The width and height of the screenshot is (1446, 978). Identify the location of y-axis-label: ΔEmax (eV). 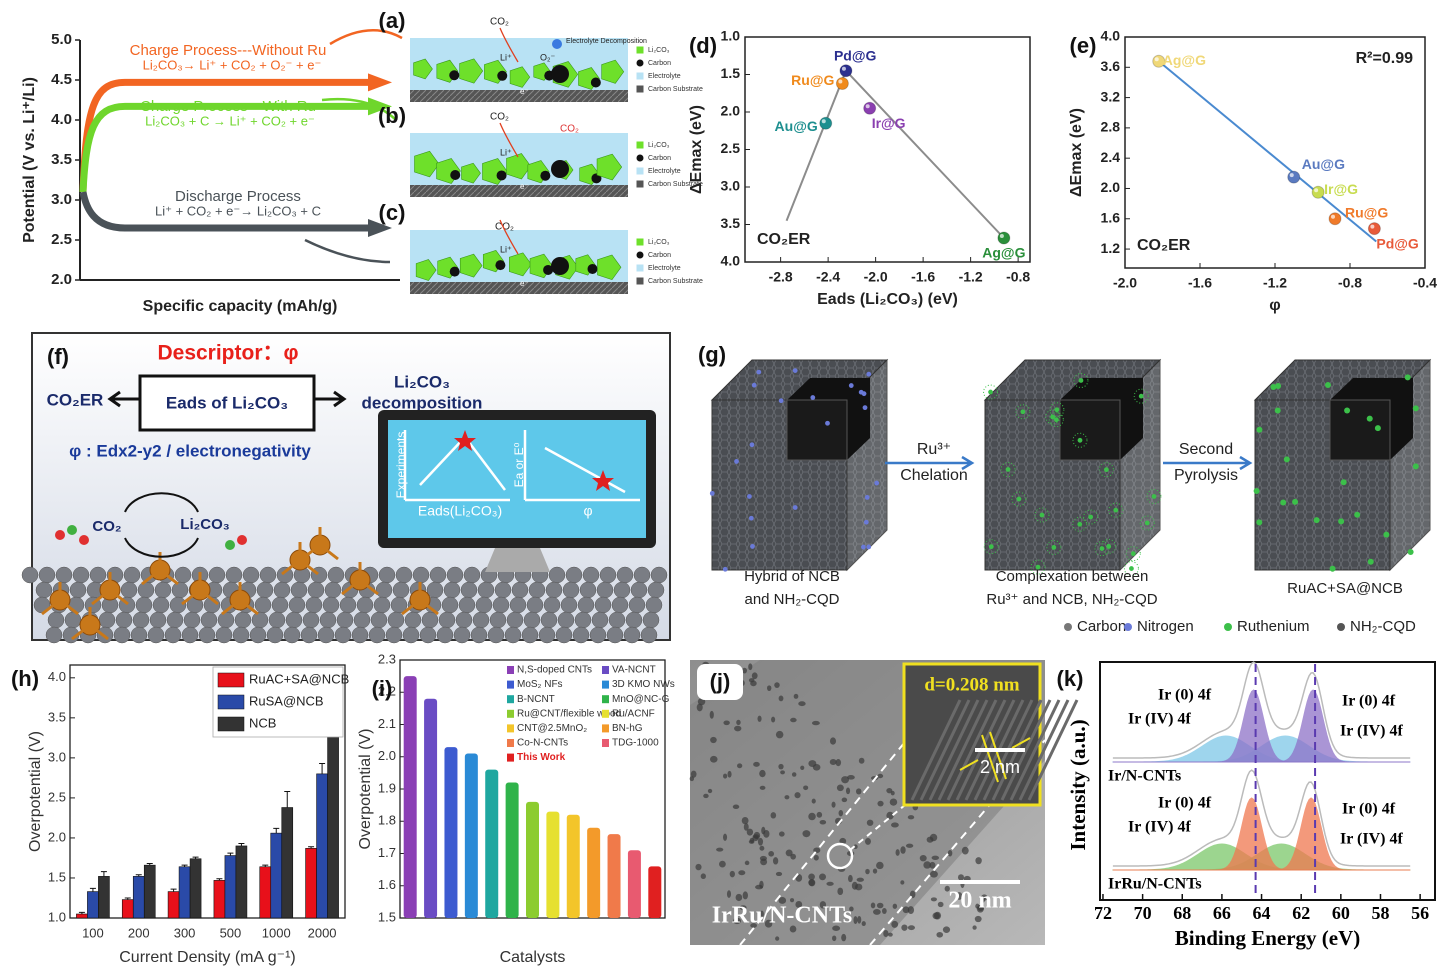
(696, 149).